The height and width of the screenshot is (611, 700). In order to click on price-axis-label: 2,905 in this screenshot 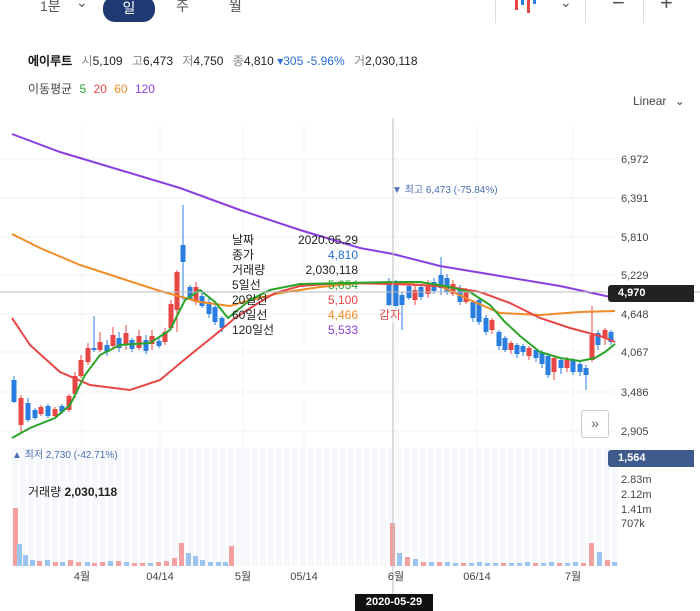, I will do `click(635, 432)`.